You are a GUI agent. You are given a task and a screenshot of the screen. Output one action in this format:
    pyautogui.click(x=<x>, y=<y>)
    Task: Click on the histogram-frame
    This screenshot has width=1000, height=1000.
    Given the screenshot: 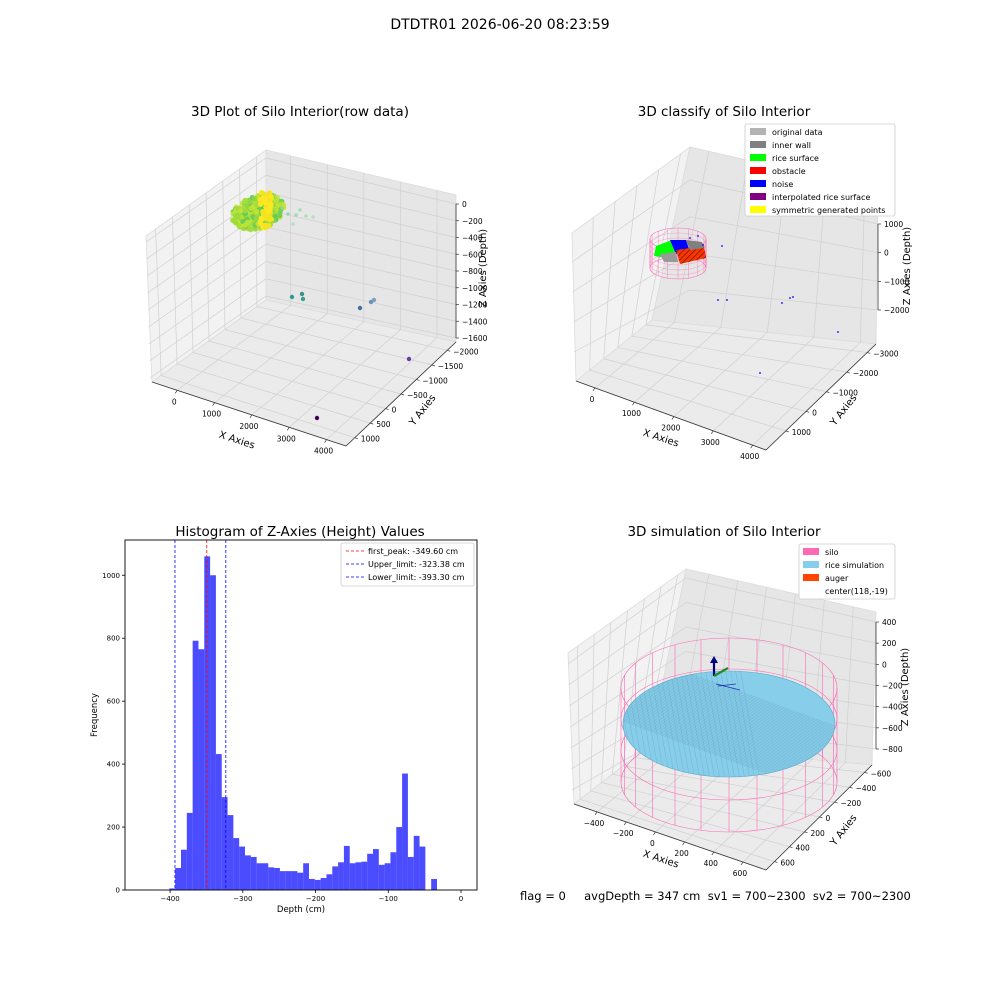 What is the action you would take?
    pyautogui.click(x=301, y=715)
    